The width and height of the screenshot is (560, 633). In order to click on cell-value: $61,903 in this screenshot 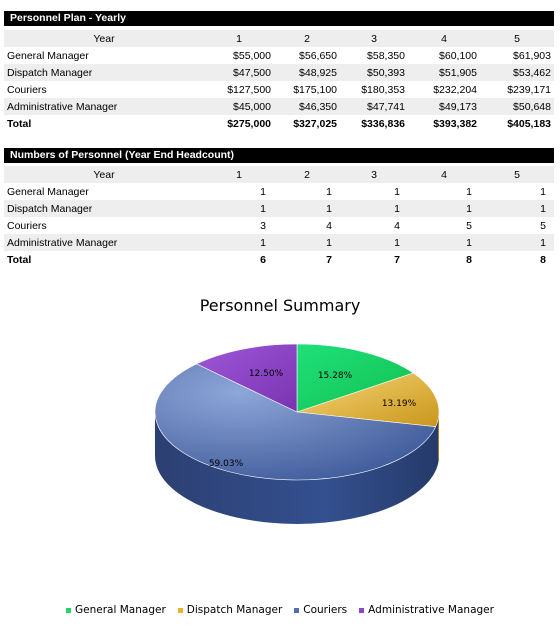, I will do `click(532, 55)`.